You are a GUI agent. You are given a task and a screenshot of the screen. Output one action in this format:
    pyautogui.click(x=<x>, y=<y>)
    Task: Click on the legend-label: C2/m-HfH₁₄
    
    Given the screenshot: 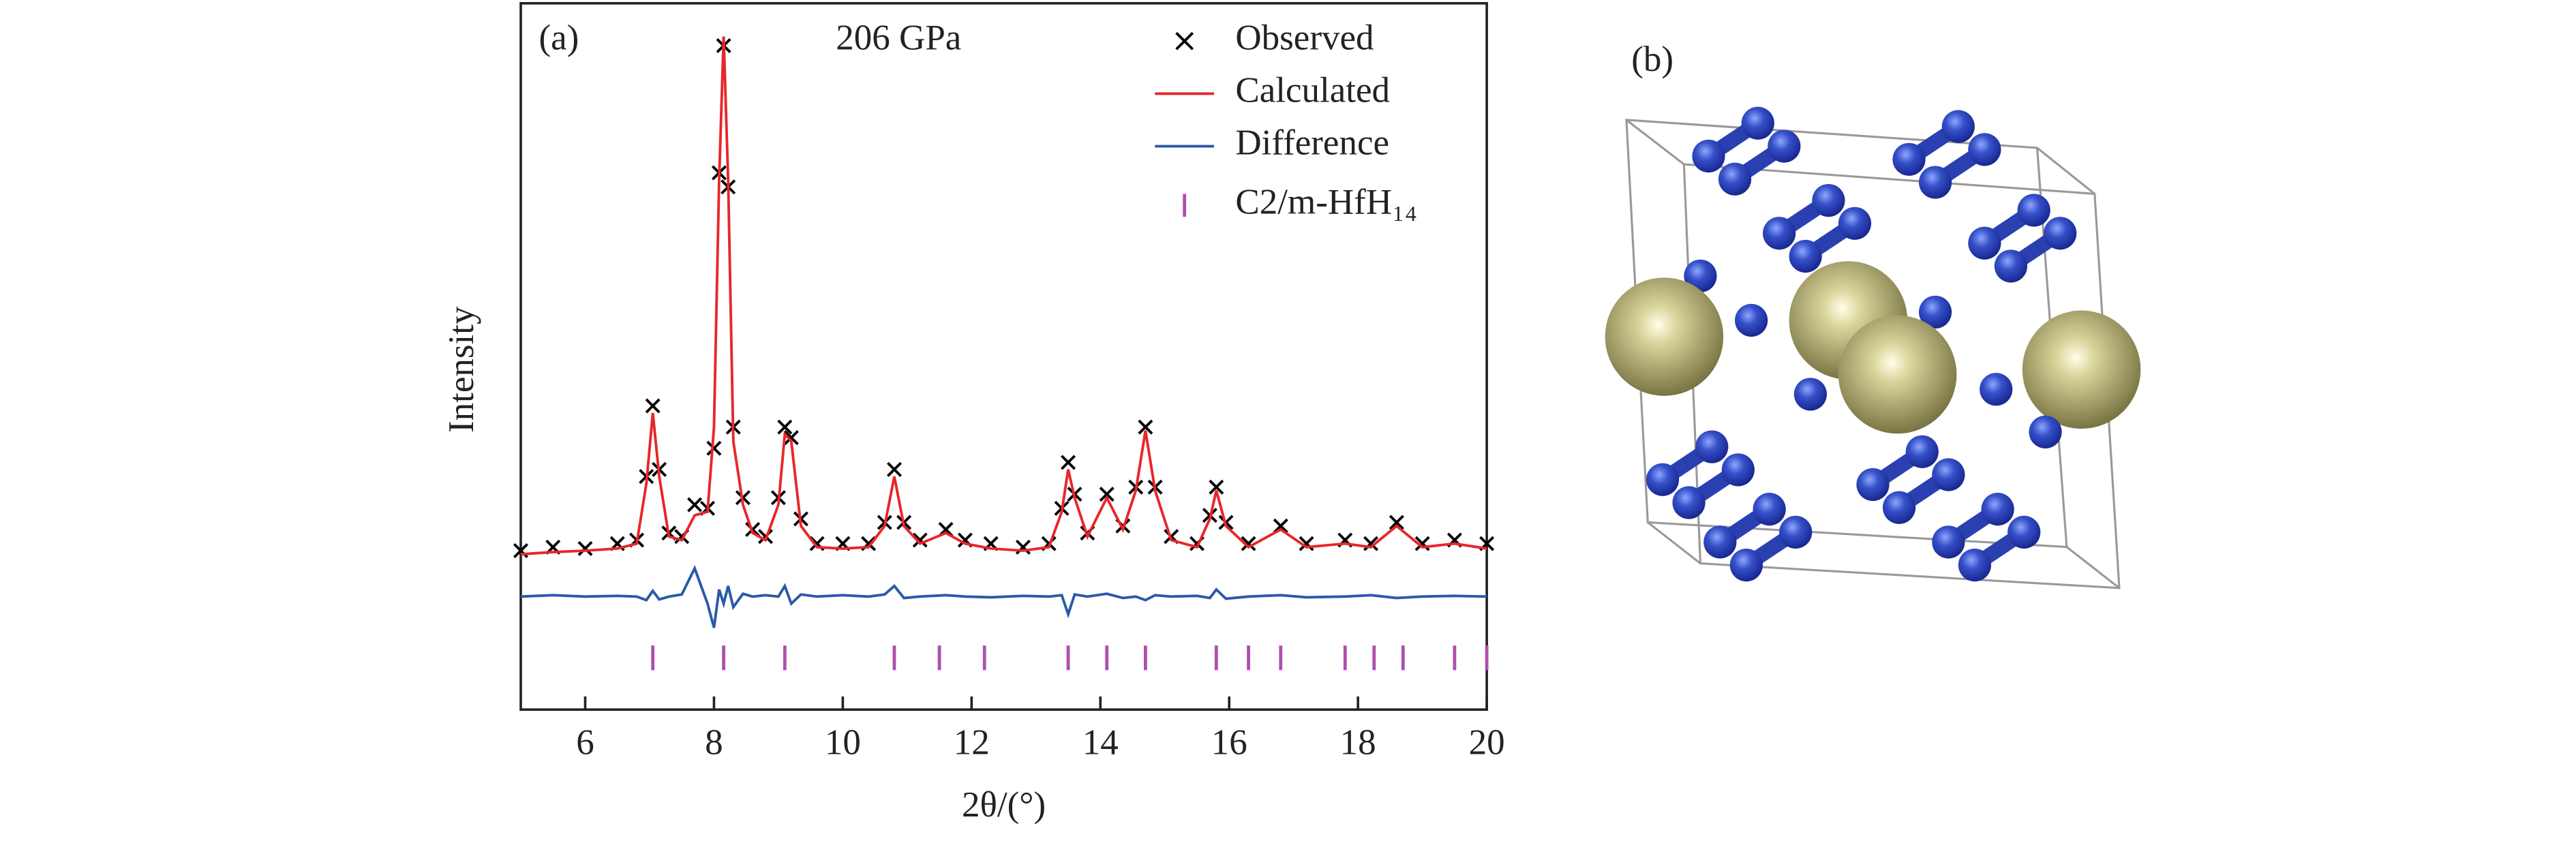 What is the action you would take?
    pyautogui.click(x=1326, y=201)
    